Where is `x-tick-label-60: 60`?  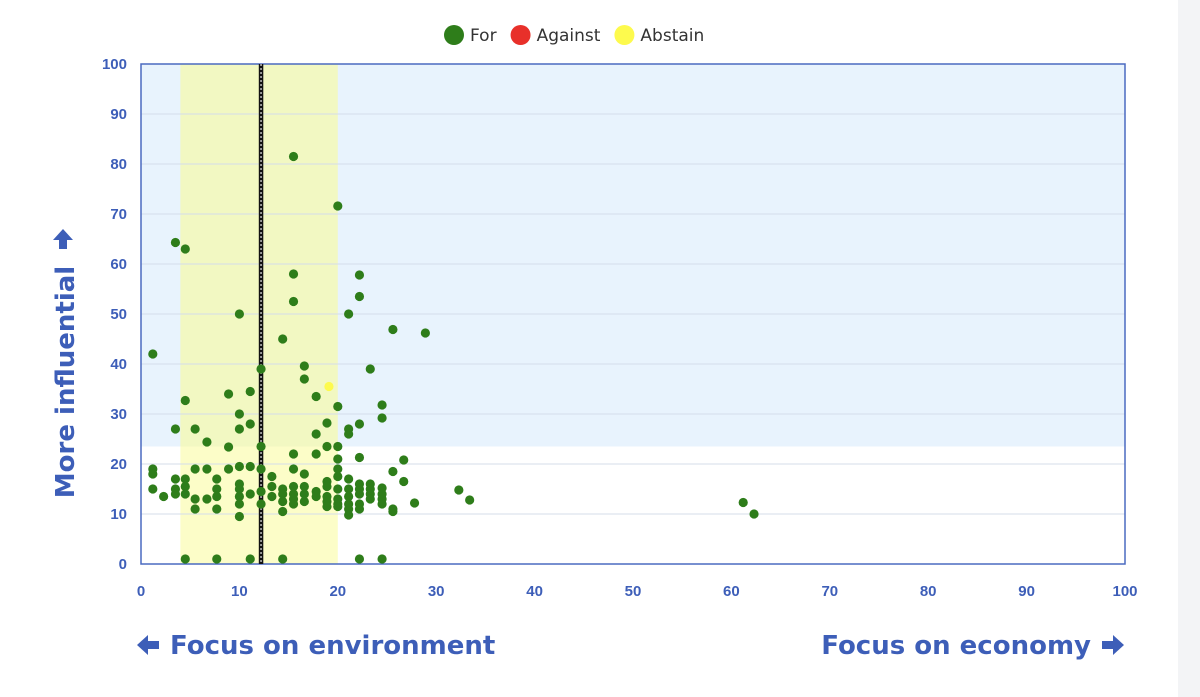 x-tick-label-60: 60 is located at coordinates (731, 591).